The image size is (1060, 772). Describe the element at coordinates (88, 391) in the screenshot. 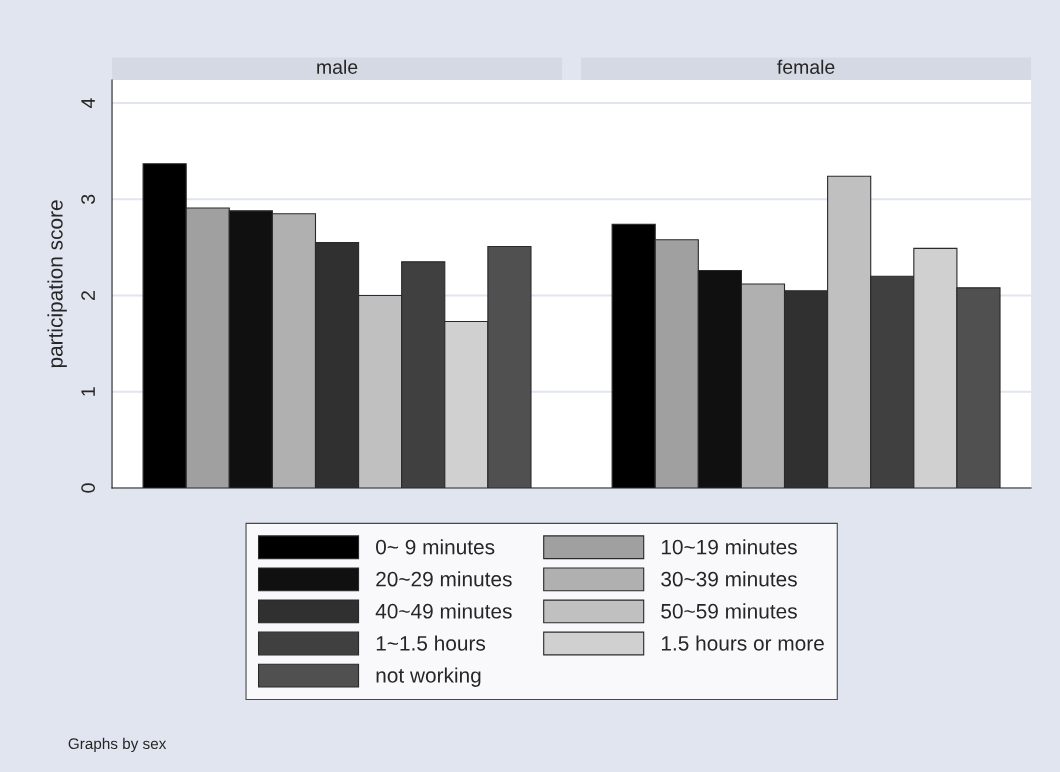

I see `y-tick-label: 1` at that location.